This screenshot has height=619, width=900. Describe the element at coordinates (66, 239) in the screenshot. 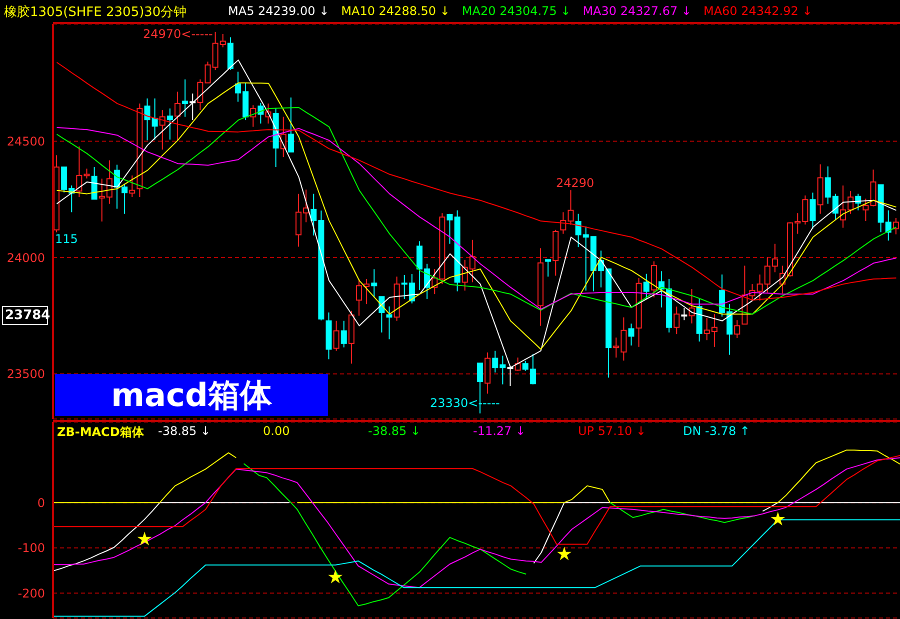

I see `annotation: 115` at that location.